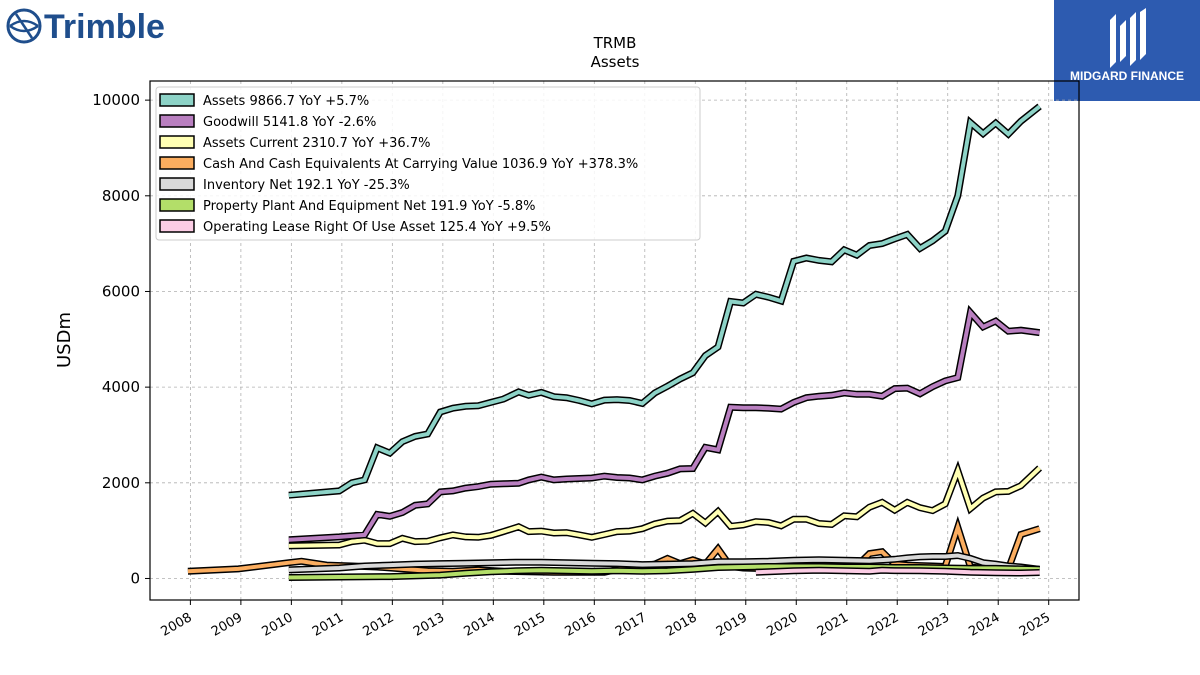 This screenshot has width=1200, height=675. What do you see at coordinates (580, 625) in the screenshot?
I see `x-tick-label: 2016` at bounding box center [580, 625].